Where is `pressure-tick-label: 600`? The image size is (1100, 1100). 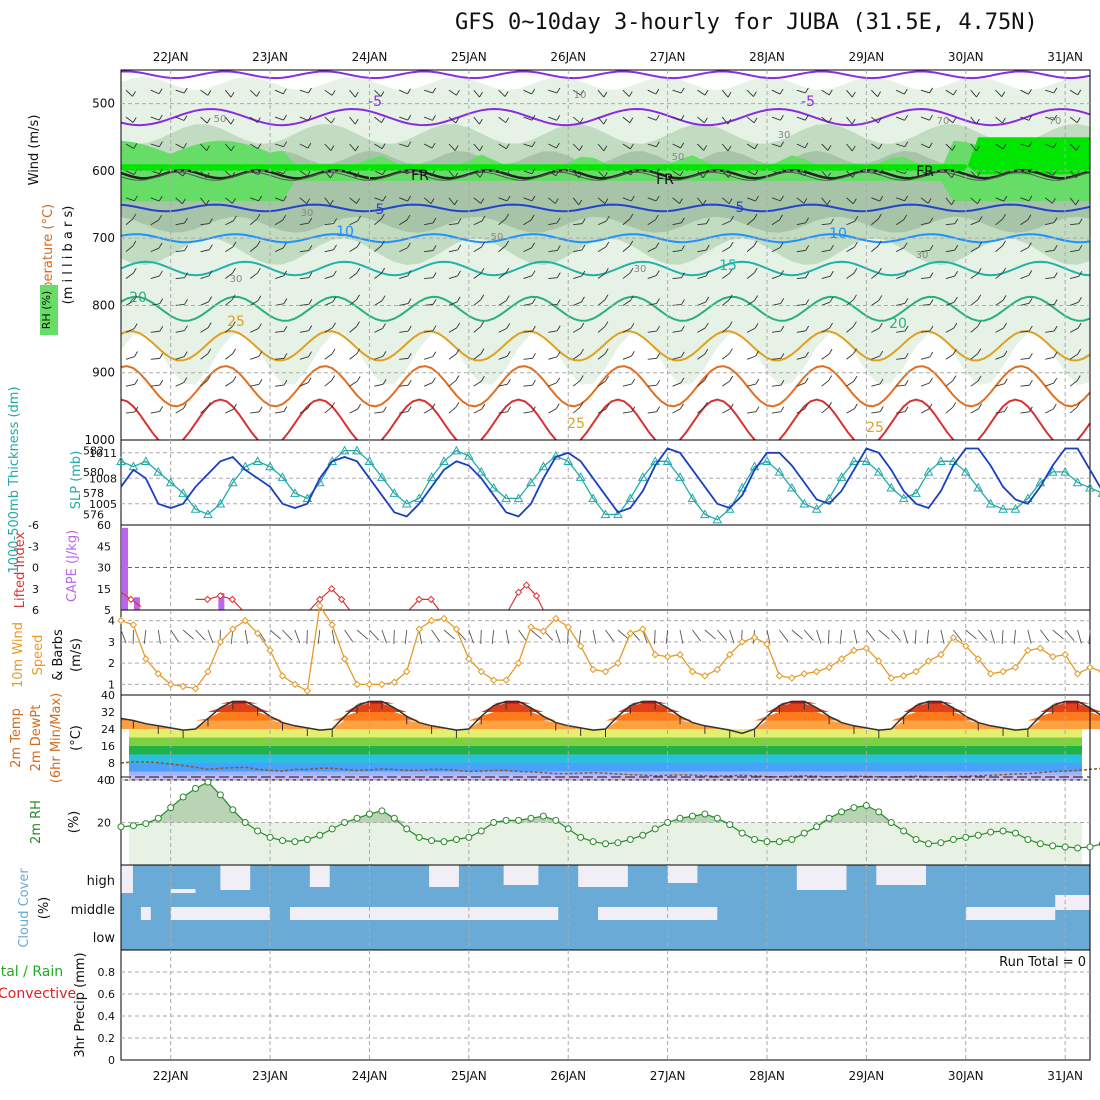 pressure-tick-label: 600 is located at coordinates (103, 171).